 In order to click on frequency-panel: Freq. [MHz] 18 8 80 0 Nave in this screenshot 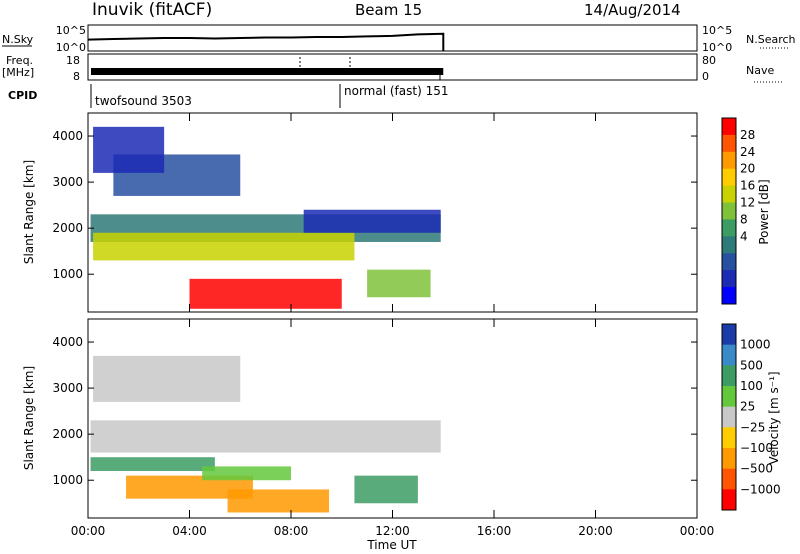, I will do `click(392, 68)`.